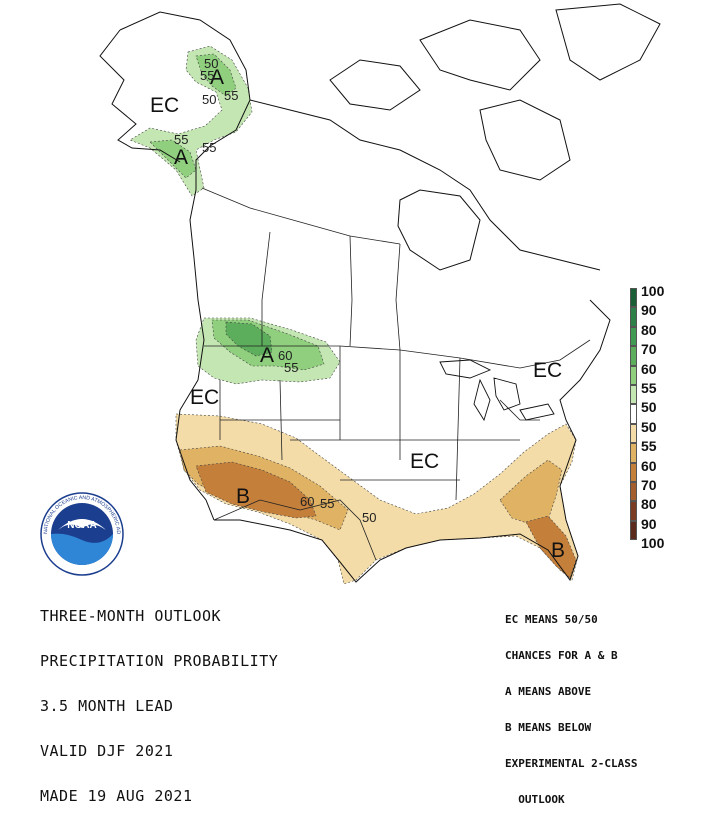 The height and width of the screenshot is (819, 719). What do you see at coordinates (211, 63) in the screenshot?
I see `contour-label-ak-50a: 50` at bounding box center [211, 63].